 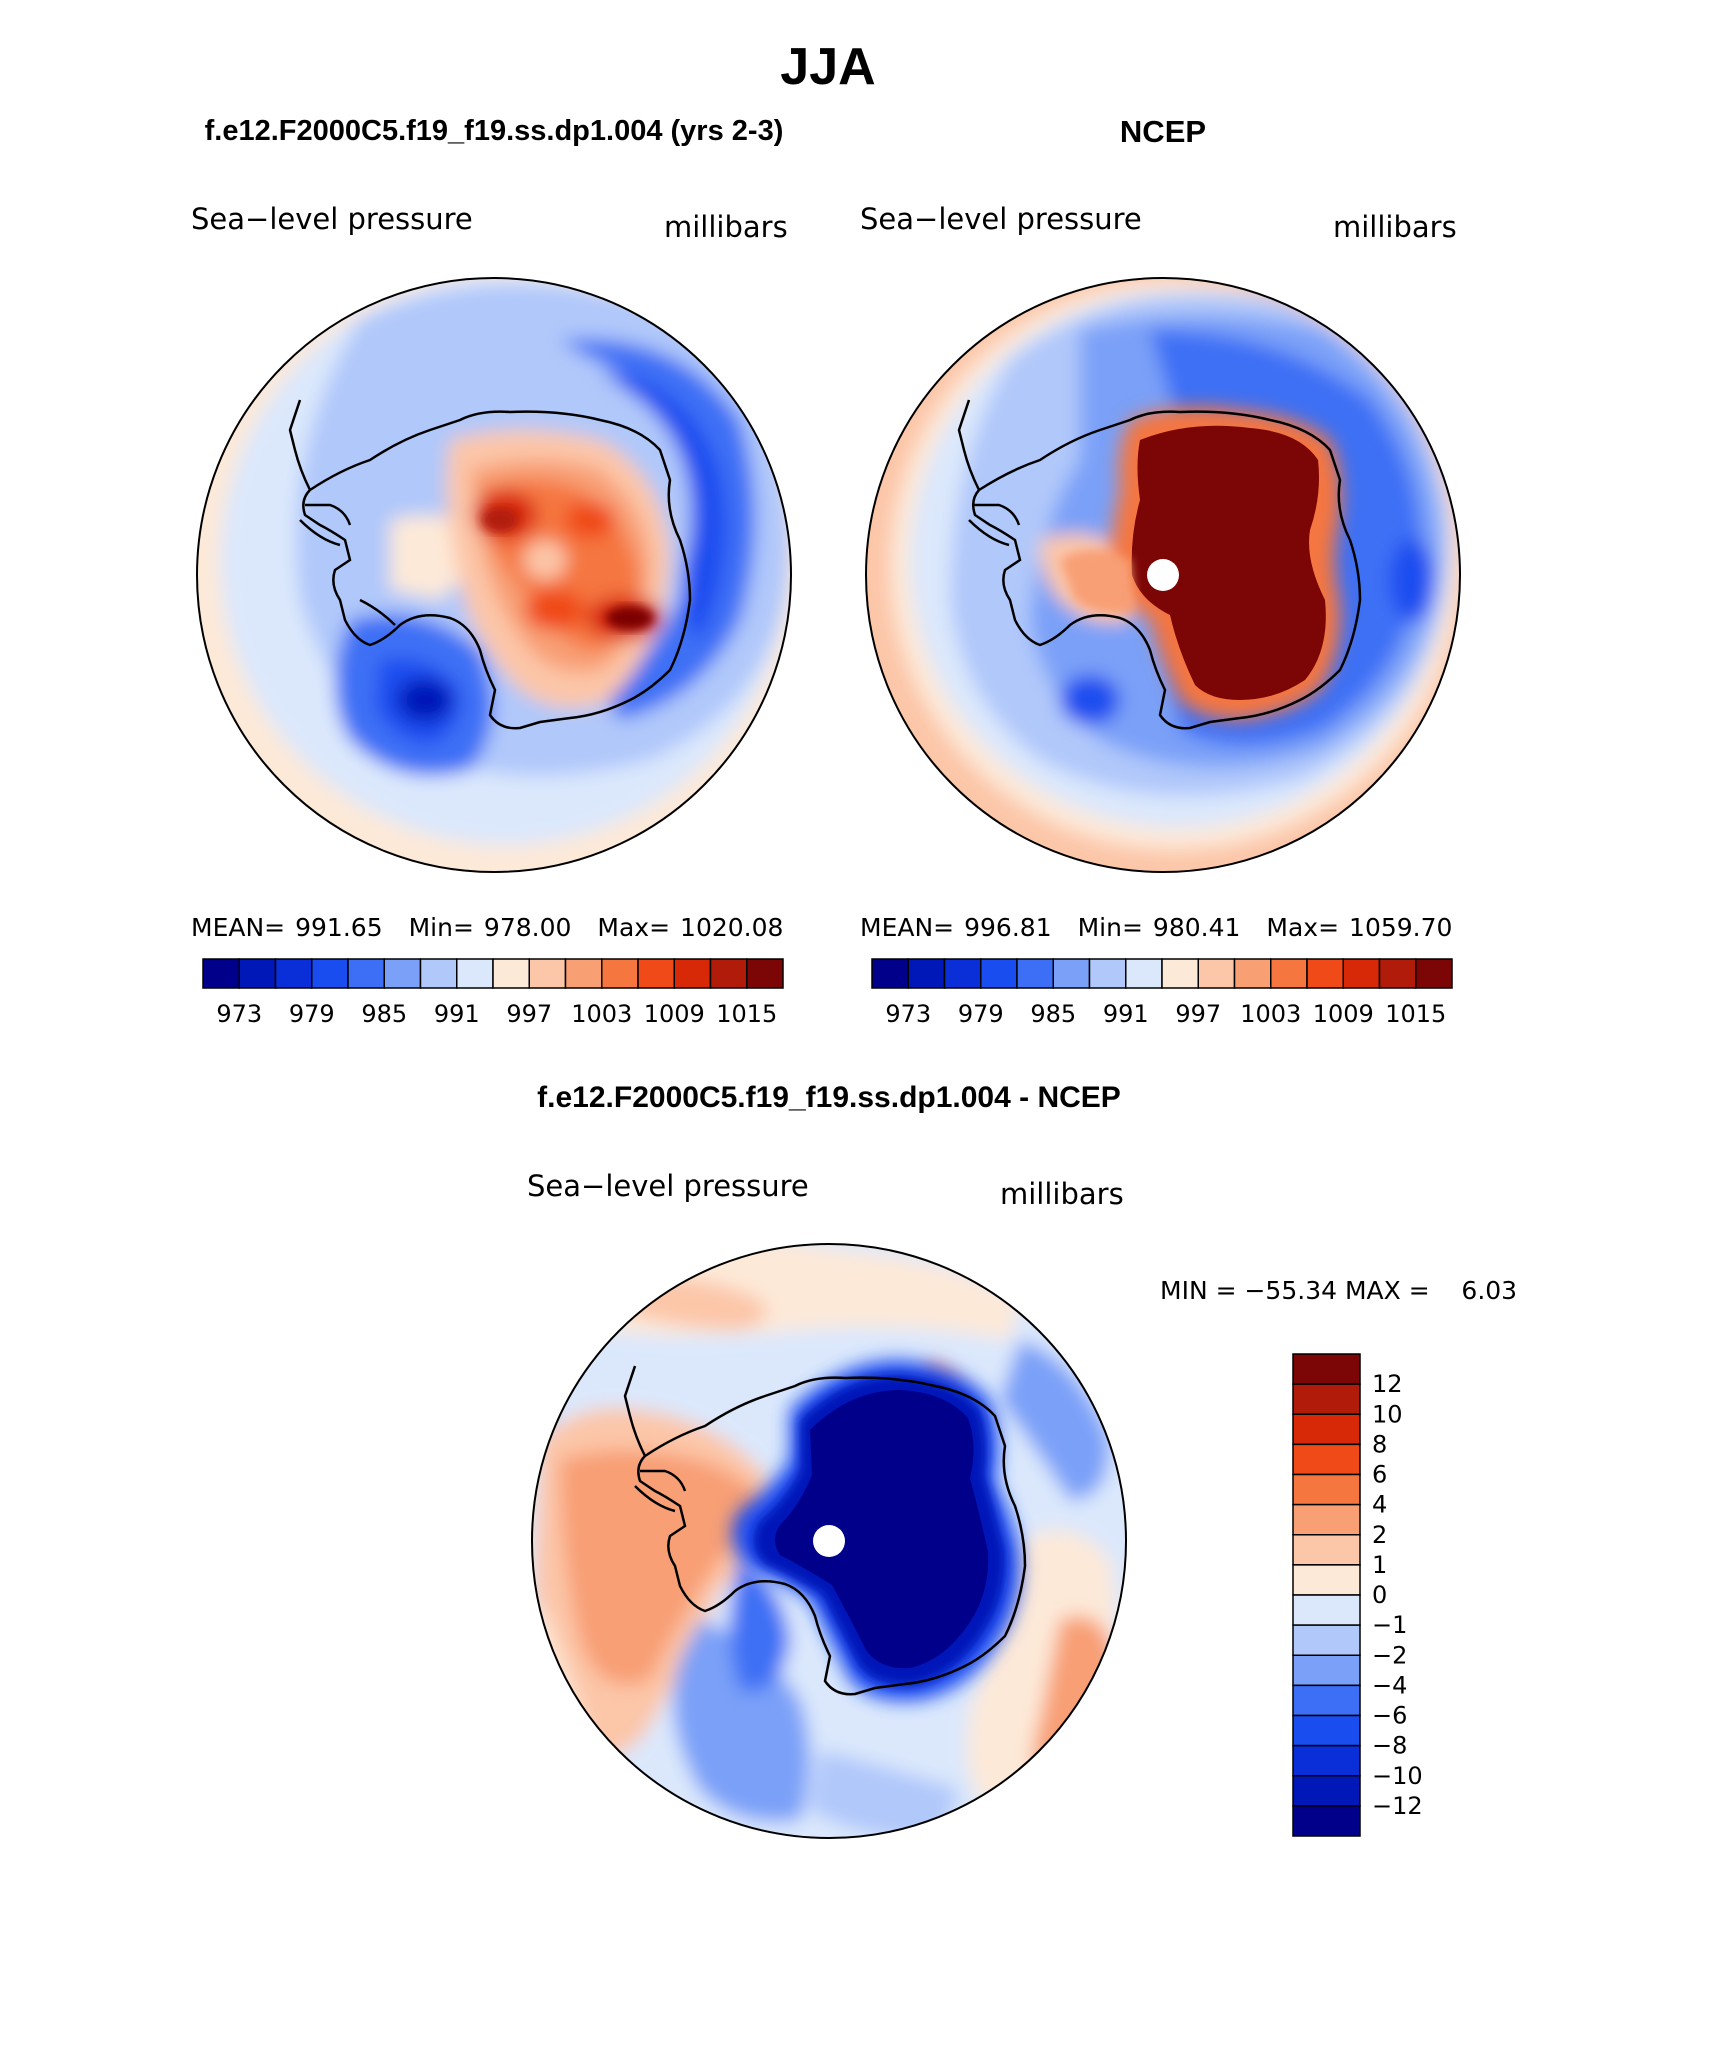 I want to click on diff-colorbar-tick-label: −10, so click(x=1397, y=1776).